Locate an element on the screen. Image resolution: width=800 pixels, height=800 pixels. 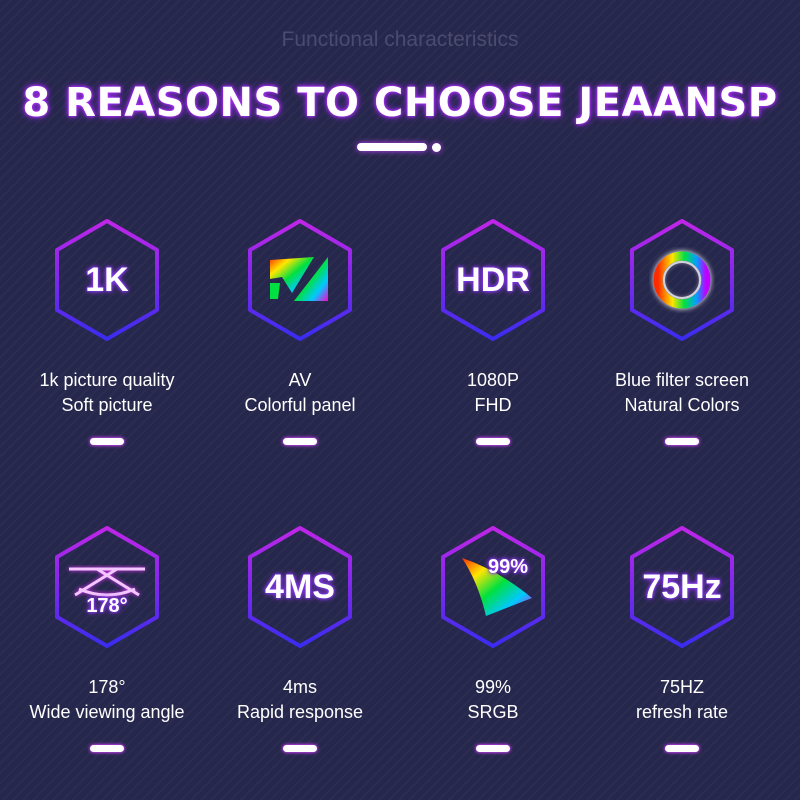
rainbow-ring-icon is located at coordinates (682, 280).